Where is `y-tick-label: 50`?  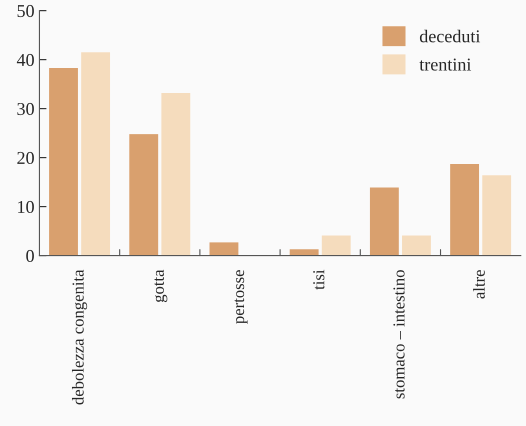 y-tick-label: 50 is located at coordinates (26, 11).